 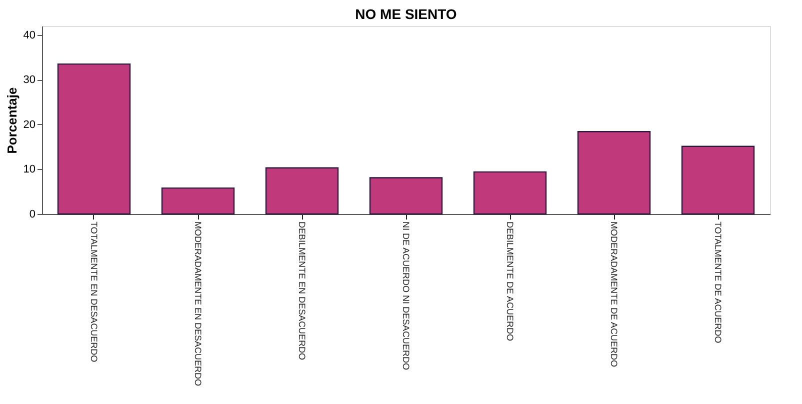 I want to click on x-tick-label: TOTALMENTE EN DESACUERDO, so click(x=94, y=292).